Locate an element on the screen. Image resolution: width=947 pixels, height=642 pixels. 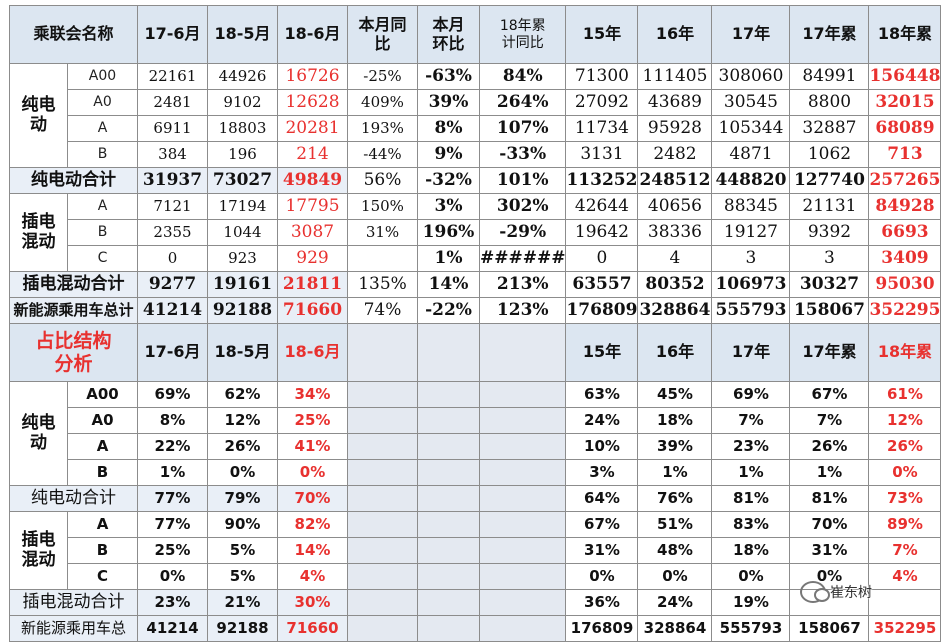
value-cell is located at coordinates (382, 258).